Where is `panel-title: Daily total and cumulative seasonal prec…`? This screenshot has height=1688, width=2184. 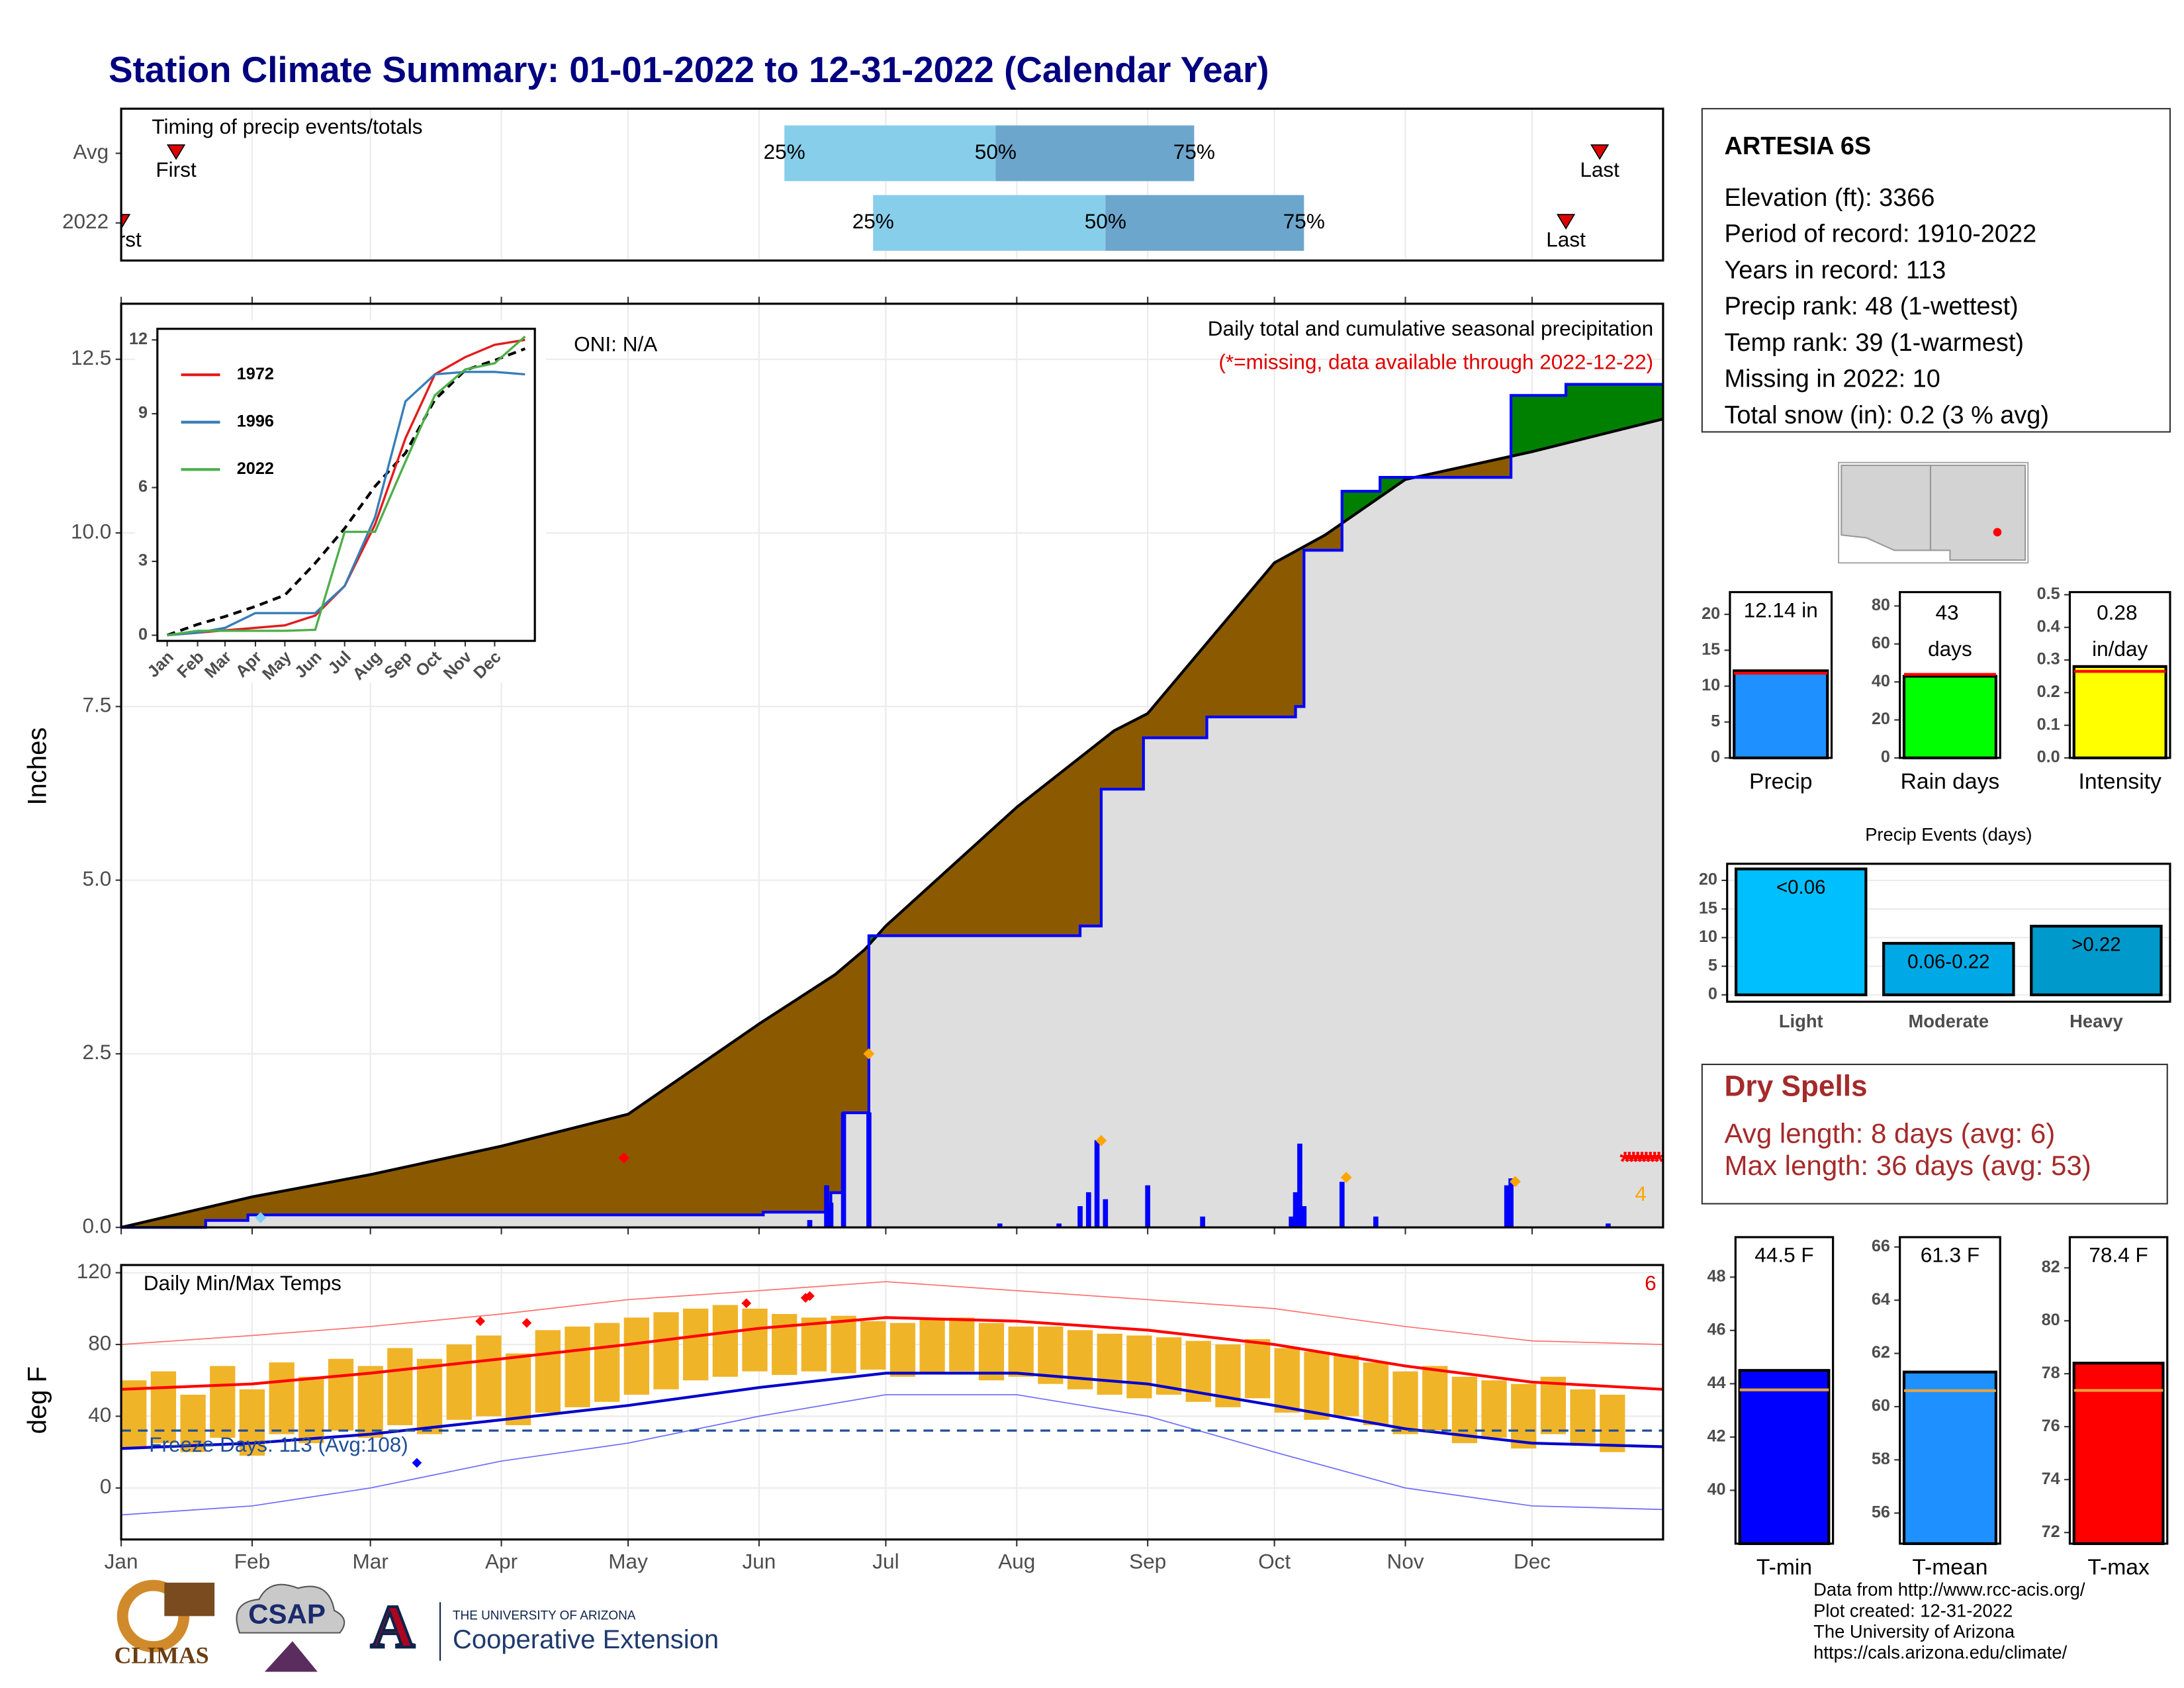
panel-title: Daily total and cumulative seasonal prec… is located at coordinates (1430, 328).